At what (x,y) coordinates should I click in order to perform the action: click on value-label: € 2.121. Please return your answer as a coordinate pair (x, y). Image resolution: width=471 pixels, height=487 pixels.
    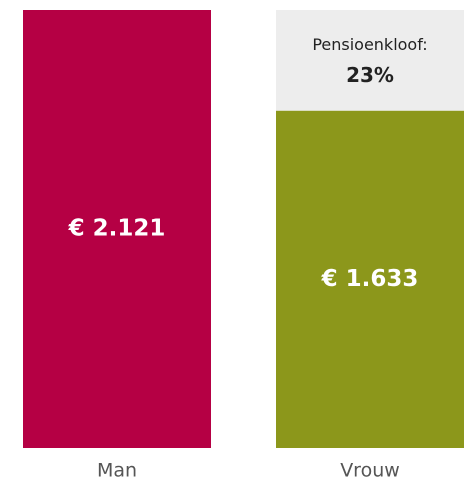
    Looking at the image, I should click on (117, 229).